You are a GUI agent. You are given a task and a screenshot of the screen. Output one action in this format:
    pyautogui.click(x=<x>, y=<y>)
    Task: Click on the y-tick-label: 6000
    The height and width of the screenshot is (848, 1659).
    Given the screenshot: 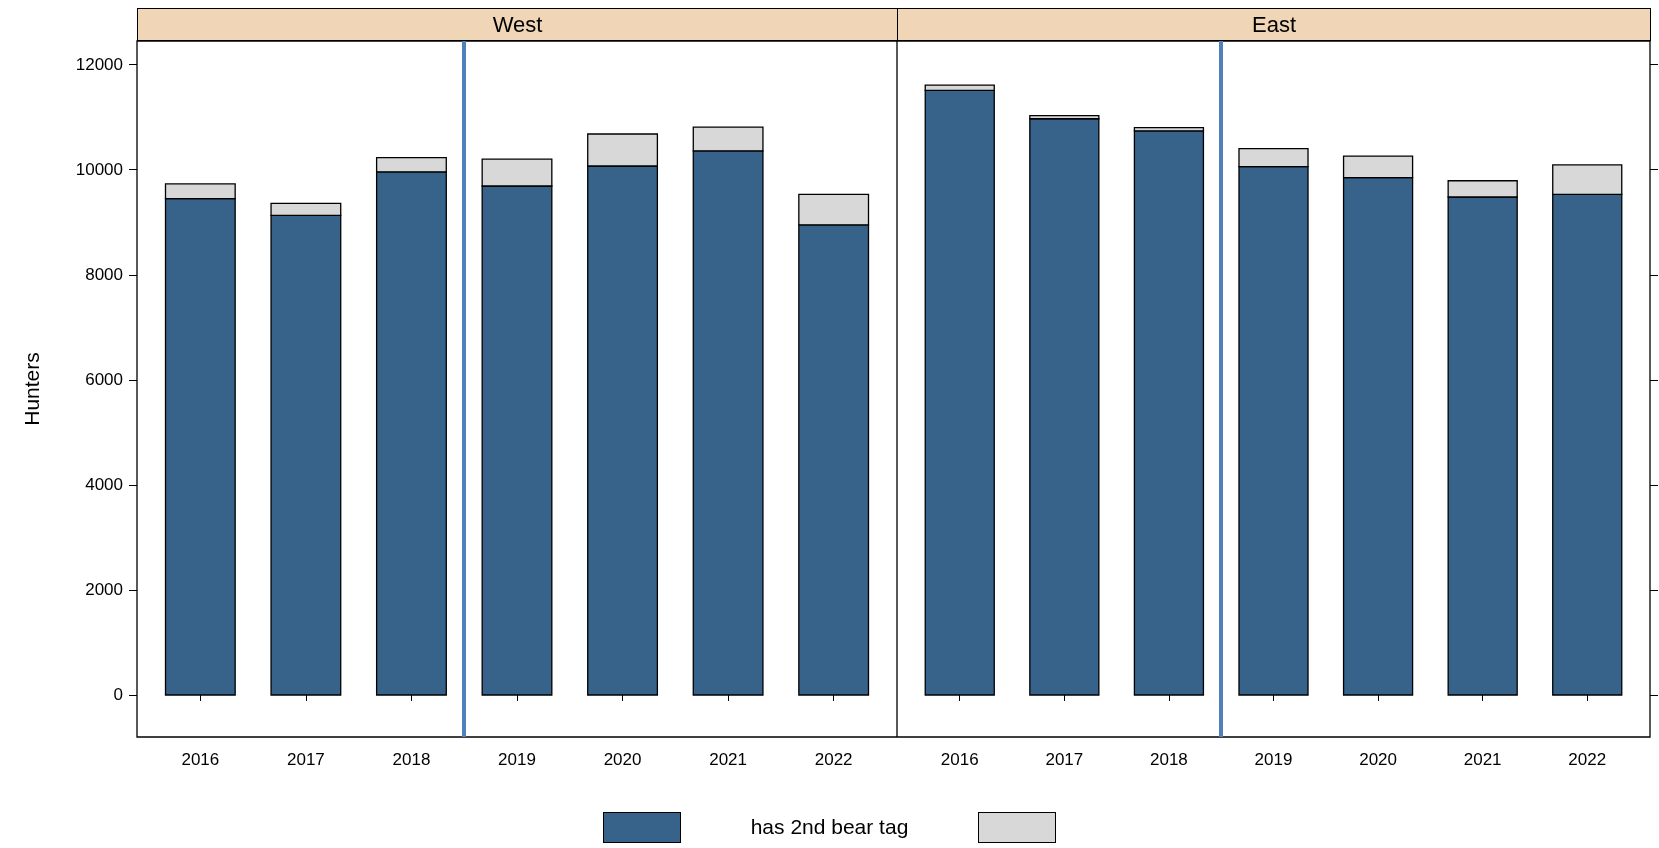 What is the action you would take?
    pyautogui.click(x=104, y=380)
    